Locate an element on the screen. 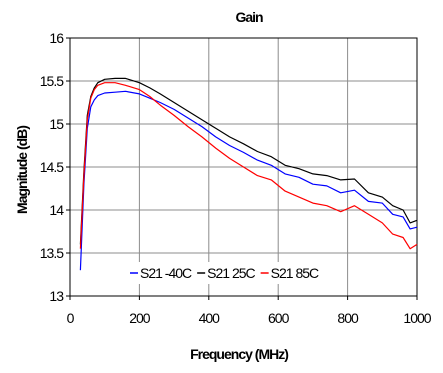 The width and height of the screenshot is (443, 373). y-tick-label: 15 is located at coordinates (56, 124).